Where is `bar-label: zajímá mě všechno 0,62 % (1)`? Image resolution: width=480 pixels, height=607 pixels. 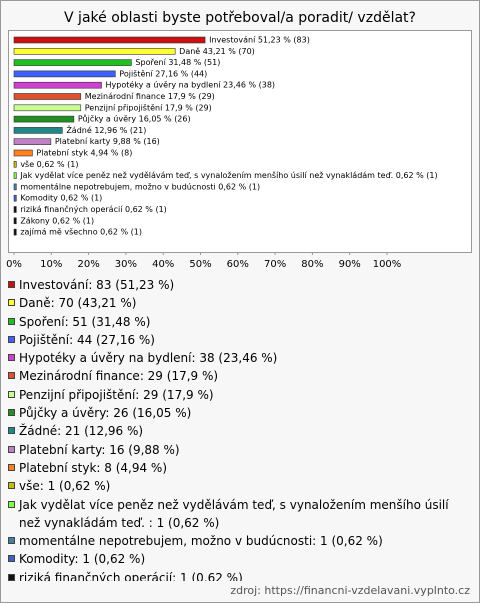 bar-label: zajímá mě všechno 0,62 % (1) is located at coordinates (81, 232).